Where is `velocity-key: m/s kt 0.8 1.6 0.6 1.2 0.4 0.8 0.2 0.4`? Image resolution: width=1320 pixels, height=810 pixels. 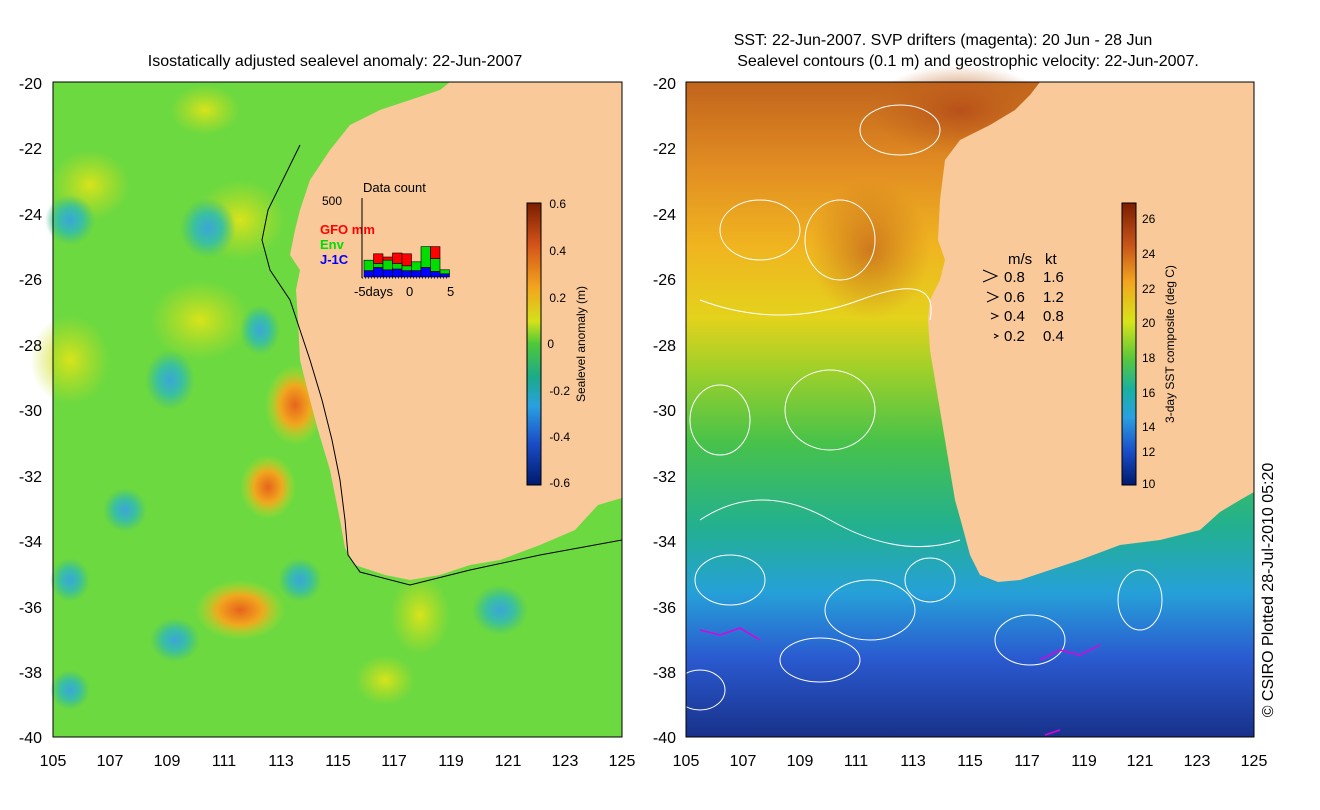 velocity-key: m/s kt 0.8 1.6 0.6 1.2 0.4 0.8 0.2 0.4 is located at coordinates (1023, 298).